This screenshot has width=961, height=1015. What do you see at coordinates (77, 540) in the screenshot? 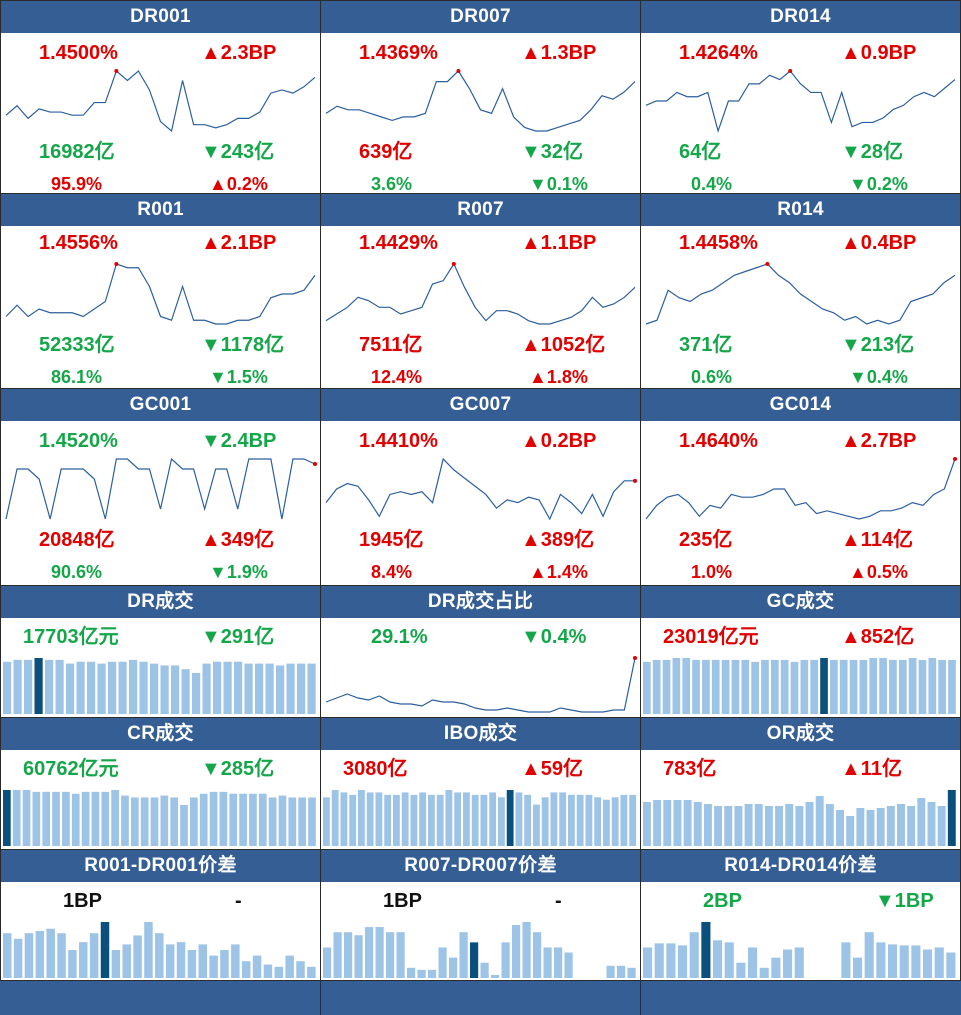
I see `volume-value: 20848亿` at bounding box center [77, 540].